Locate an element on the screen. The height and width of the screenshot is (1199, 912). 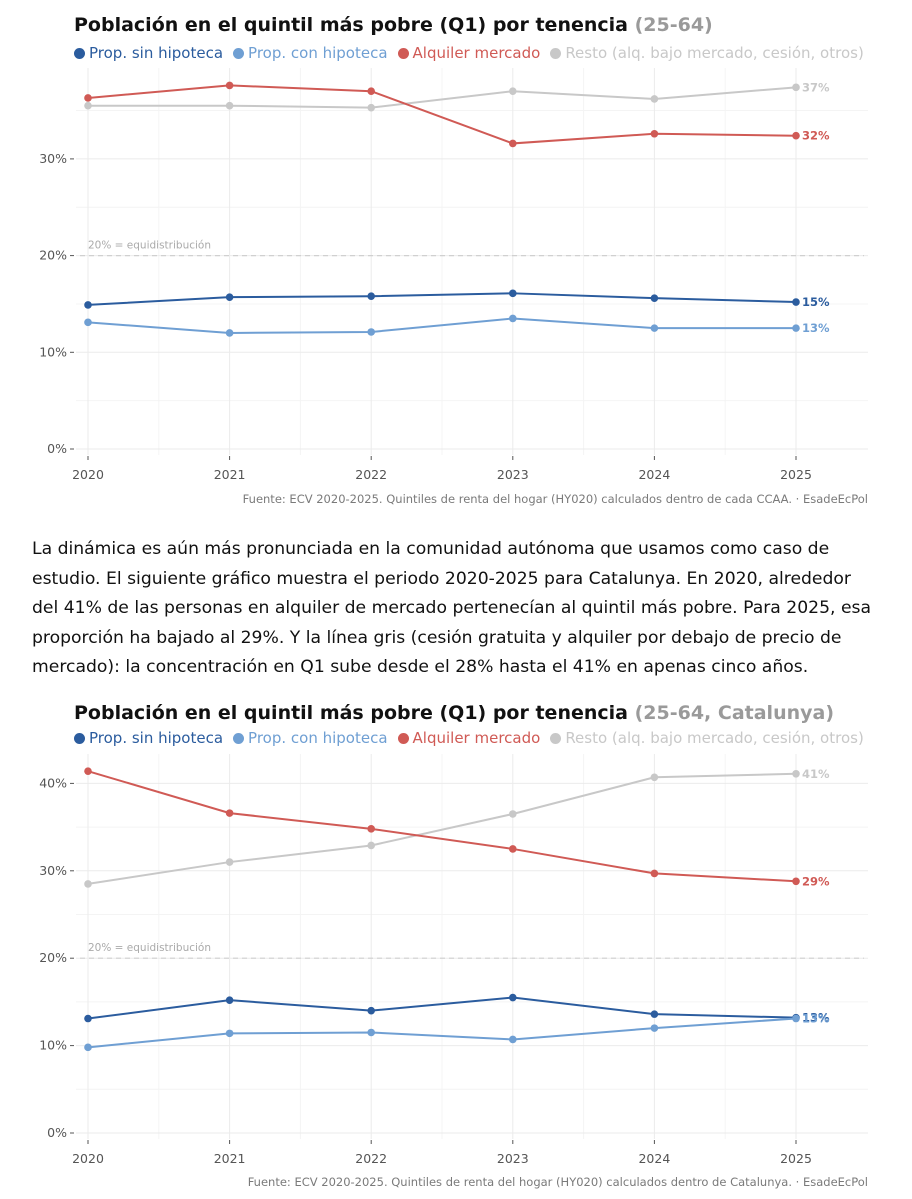
equidistribution-label: 20% = equidistribución is located at coordinates (149, 246).